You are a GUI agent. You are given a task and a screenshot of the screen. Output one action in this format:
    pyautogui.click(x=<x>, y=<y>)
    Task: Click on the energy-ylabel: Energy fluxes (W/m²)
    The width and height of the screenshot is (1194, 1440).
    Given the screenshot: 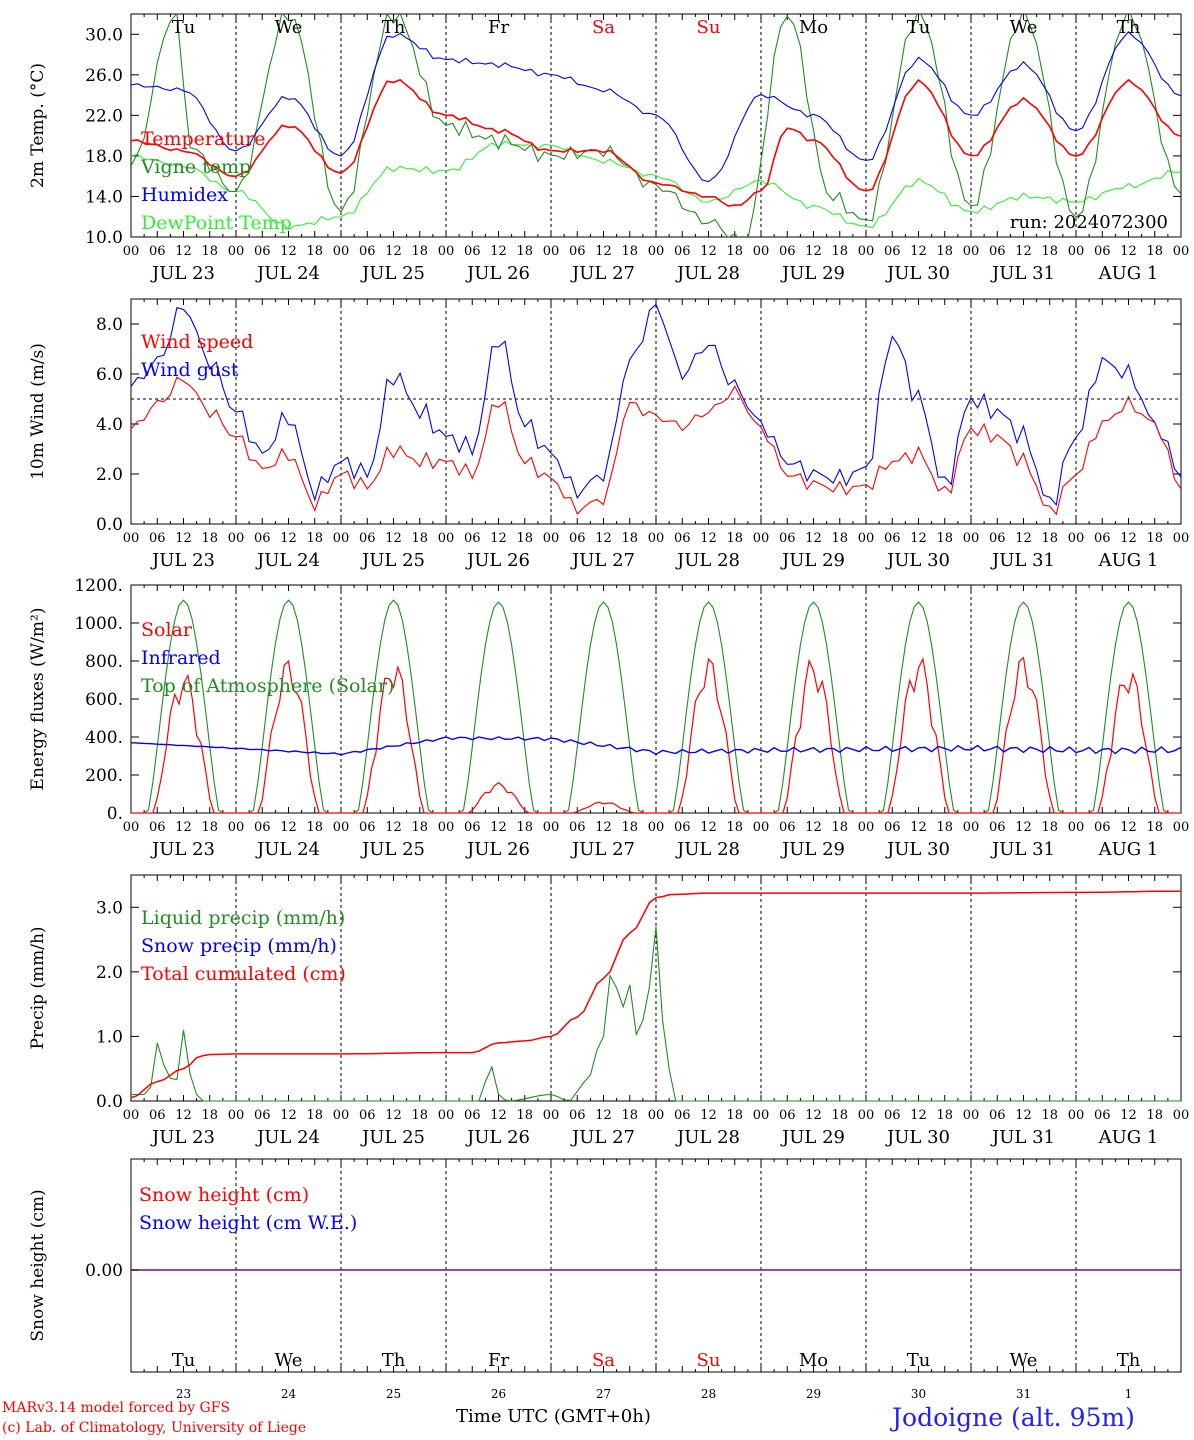 What is the action you would take?
    pyautogui.click(x=38, y=699)
    